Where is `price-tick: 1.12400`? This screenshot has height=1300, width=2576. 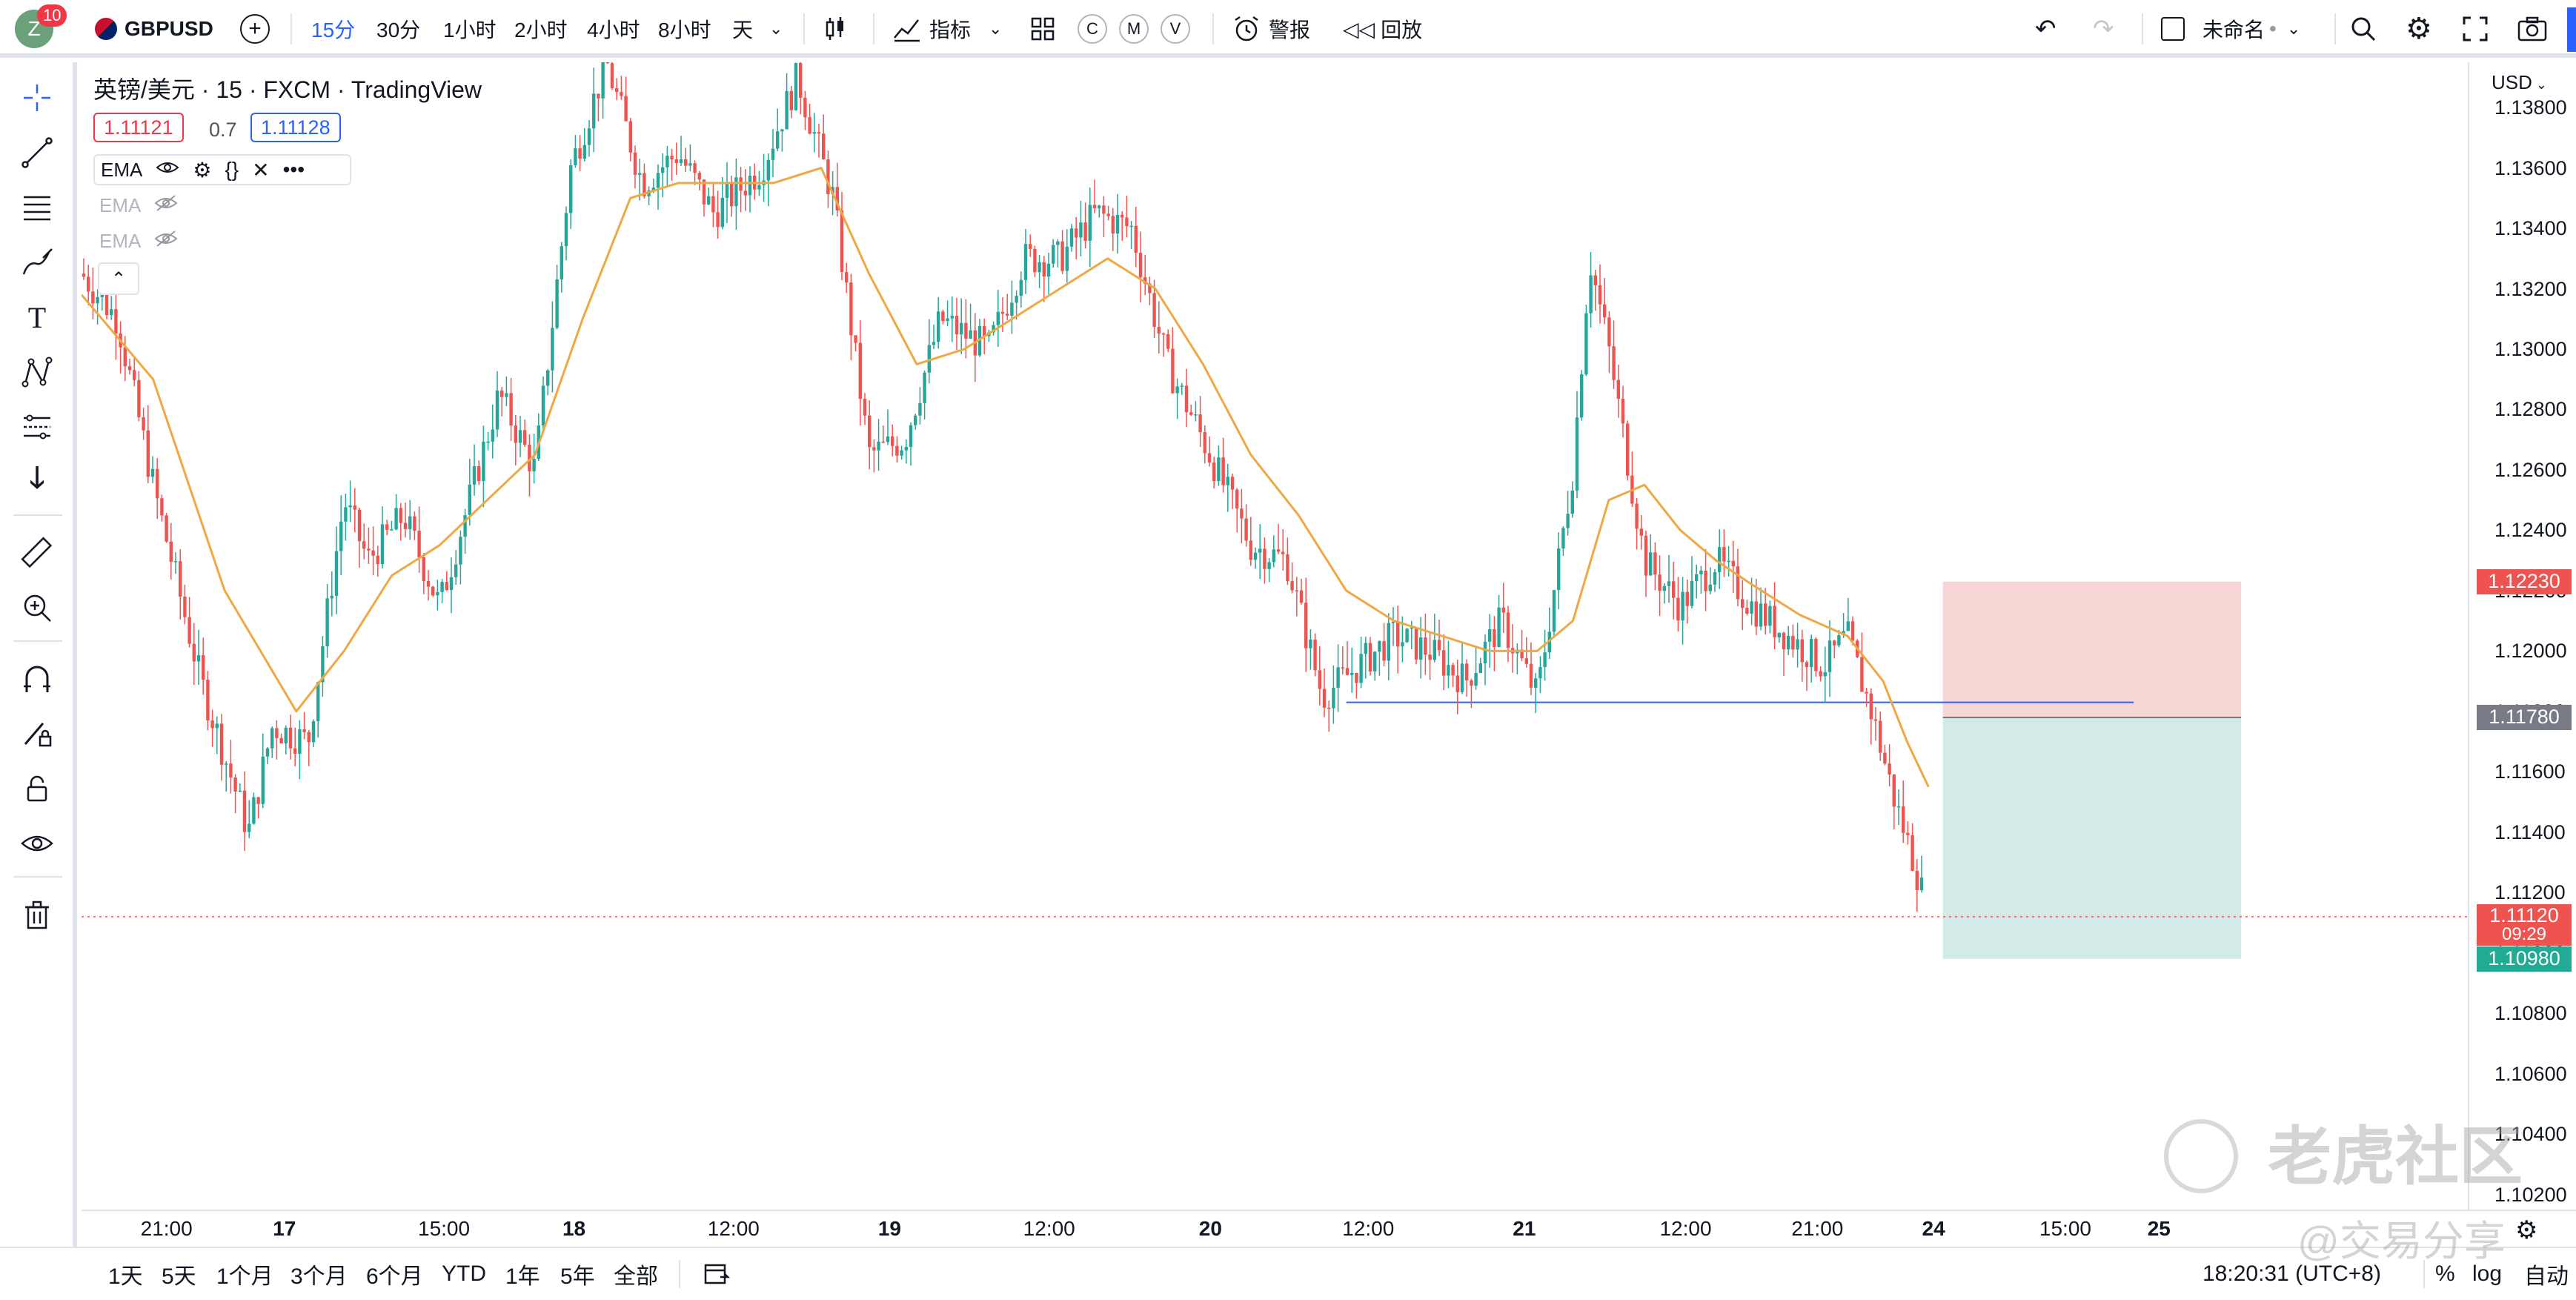
price-tick: 1.12400 is located at coordinates (2530, 530).